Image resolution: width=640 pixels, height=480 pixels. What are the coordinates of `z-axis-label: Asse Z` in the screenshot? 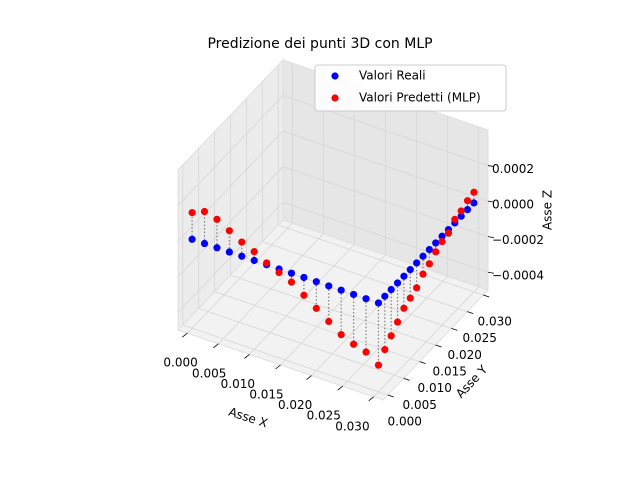 It's located at (548, 210).